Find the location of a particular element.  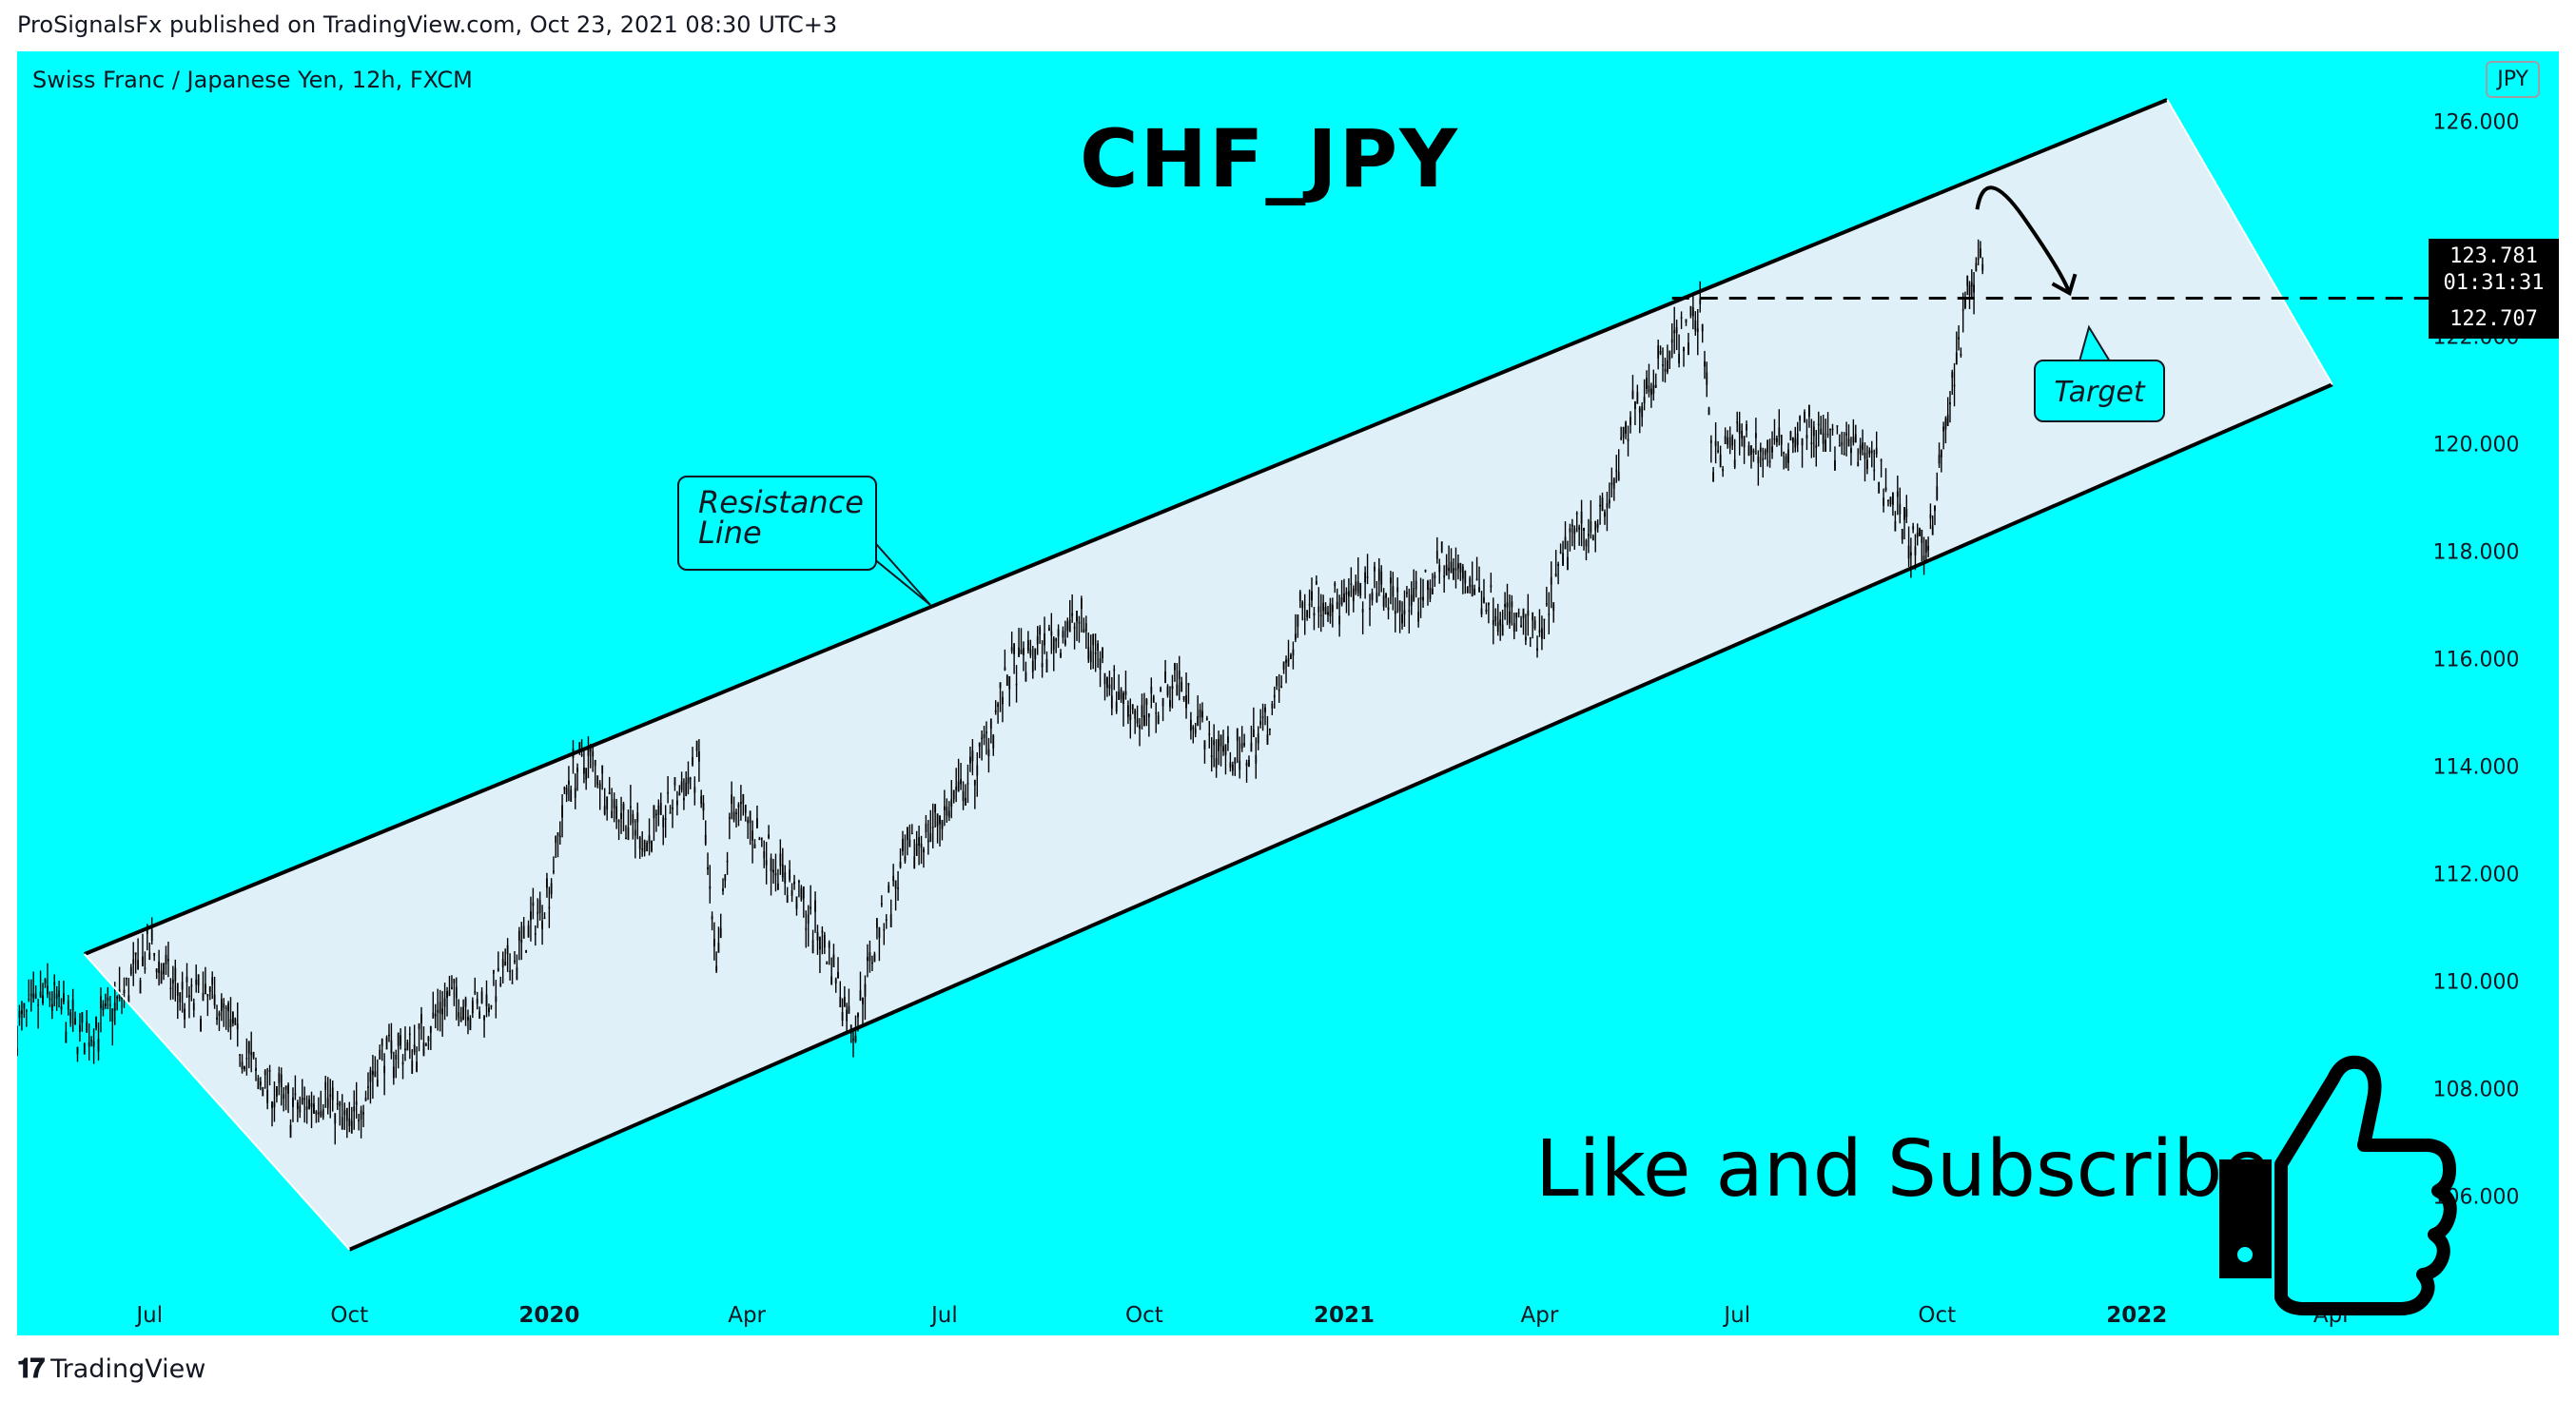

x-axis: Jul Oct 2020 Apr Jul Oct 2021 Apr Jul Oct 2022 Apr is located at coordinates (1243, 1315).